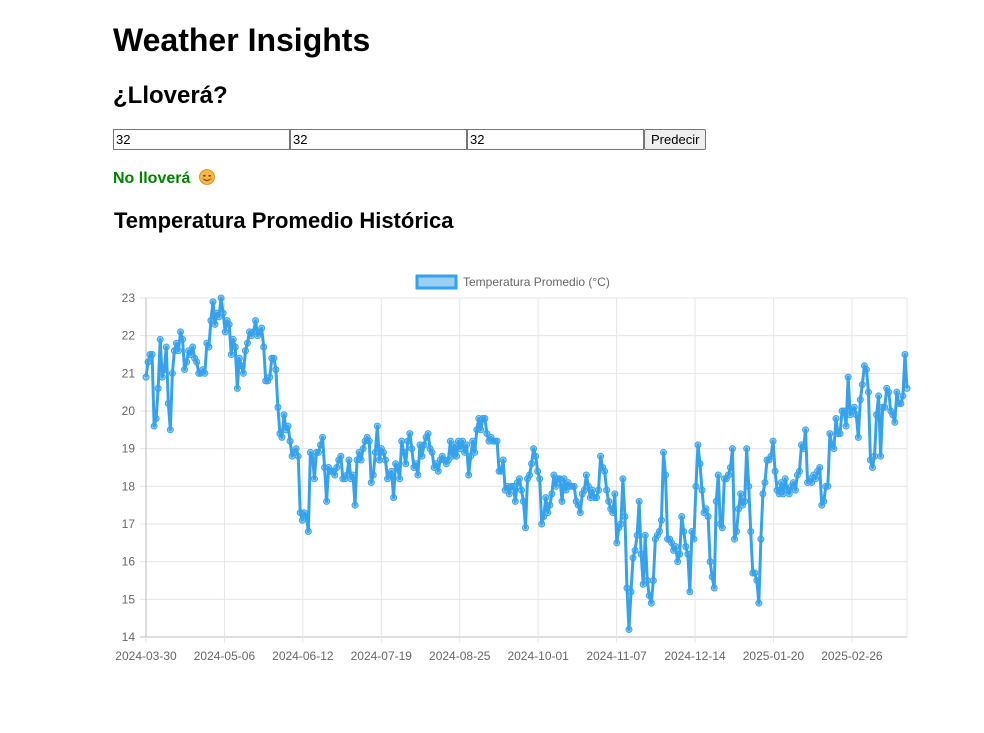  Describe the element at coordinates (129, 524) in the screenshot. I see `y-tick-label: 17` at that location.